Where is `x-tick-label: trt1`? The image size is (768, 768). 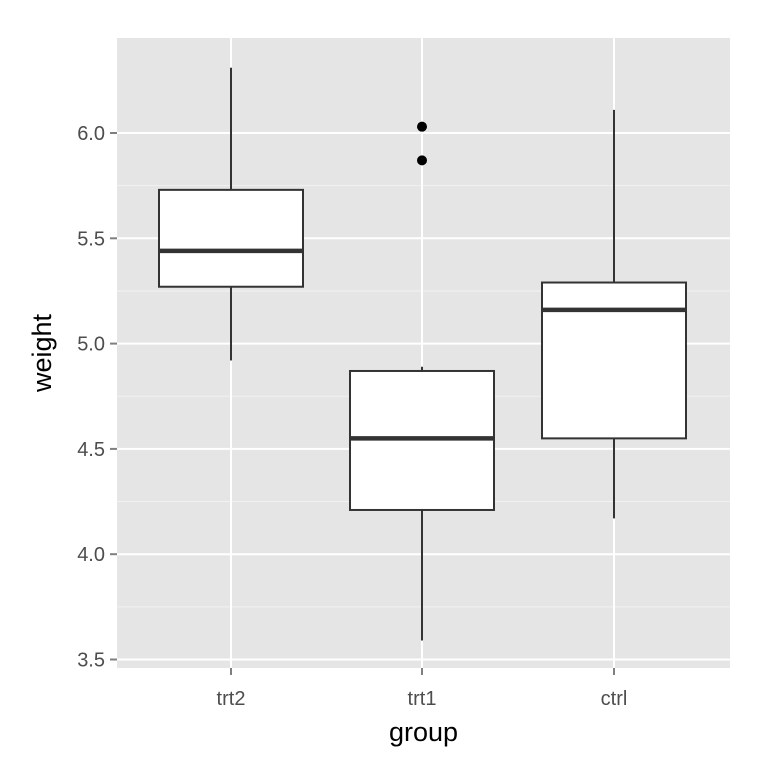 x-tick-label: trt1 is located at coordinates (422, 699).